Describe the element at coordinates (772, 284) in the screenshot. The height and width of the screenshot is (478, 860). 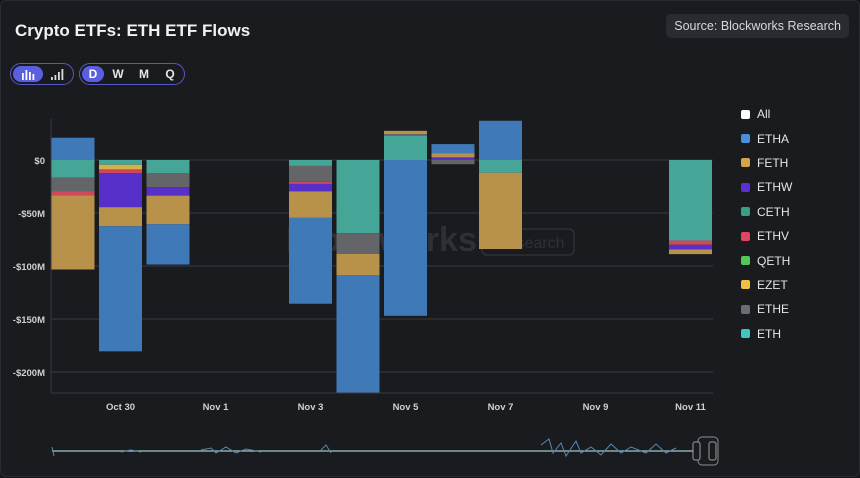
I see `legend-label: EZET` at that location.